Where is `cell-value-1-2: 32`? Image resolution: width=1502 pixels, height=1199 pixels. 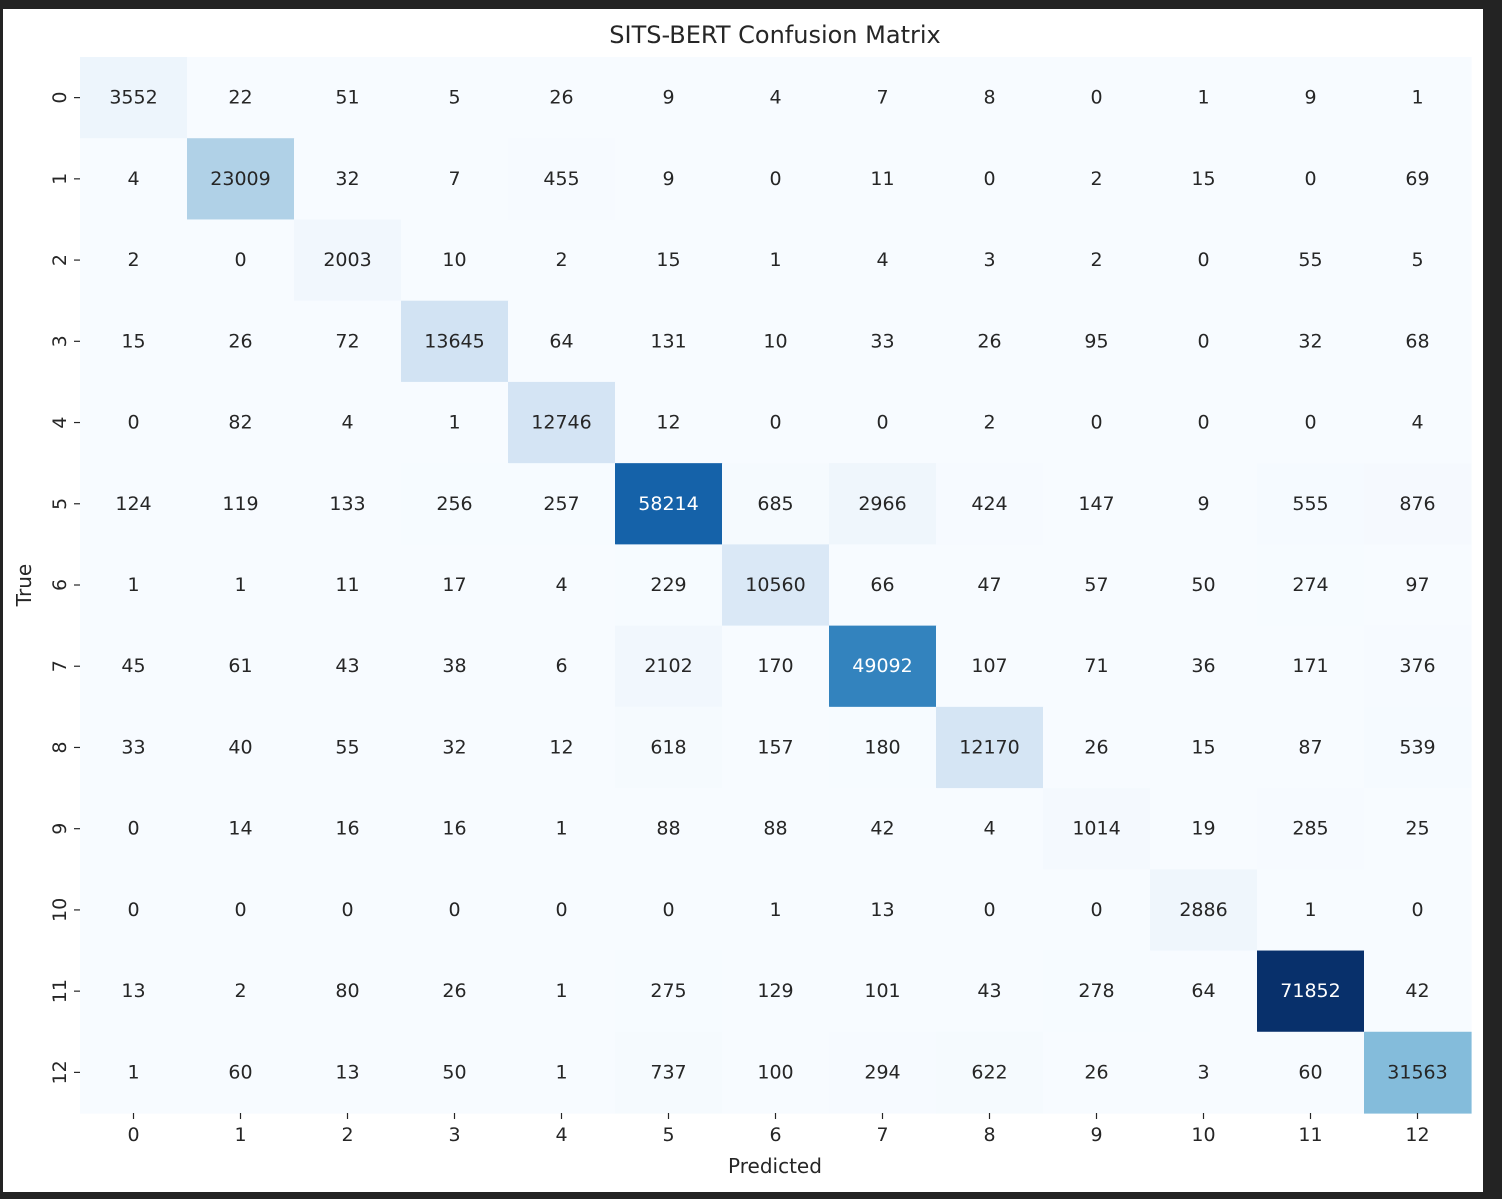 cell-value-1-2: 32 is located at coordinates (347, 179).